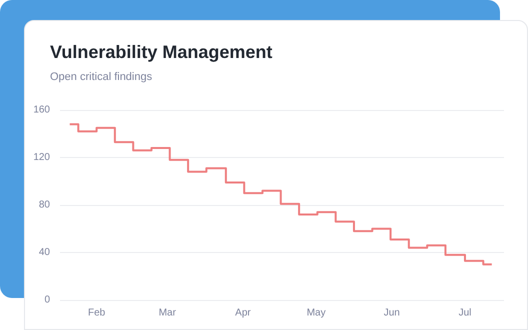 The height and width of the screenshot is (330, 528). What do you see at coordinates (41, 110) in the screenshot?
I see `y-tick-label: 160` at bounding box center [41, 110].